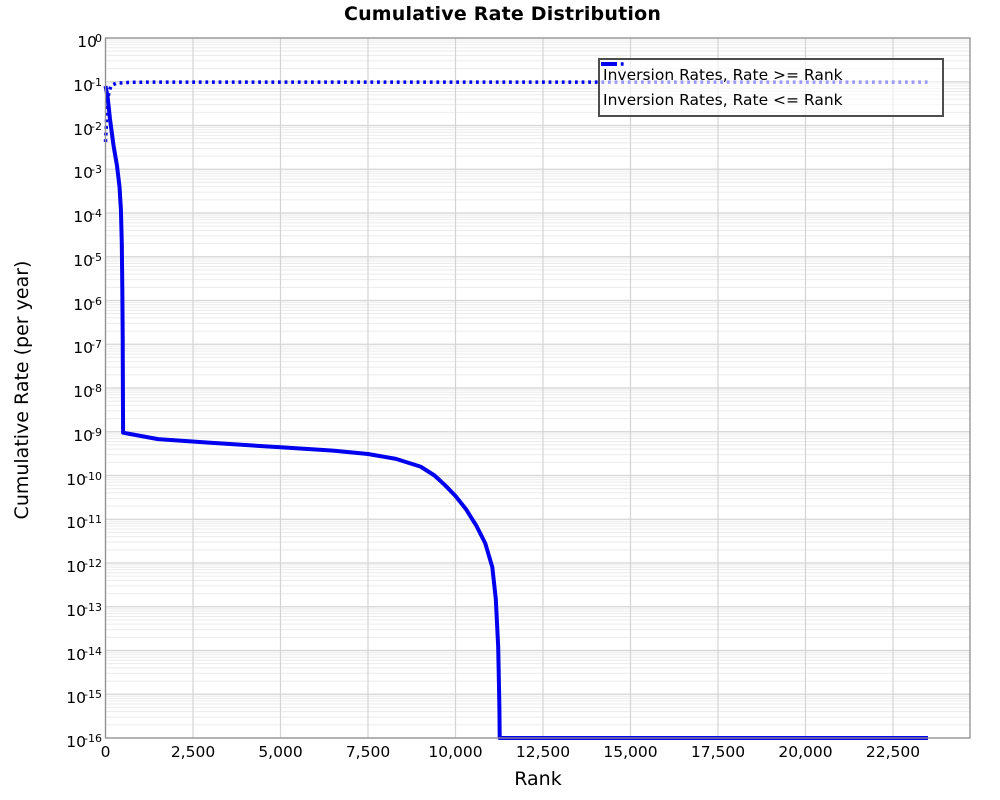  I want to click on x-axis-label: Rank, so click(538, 779).